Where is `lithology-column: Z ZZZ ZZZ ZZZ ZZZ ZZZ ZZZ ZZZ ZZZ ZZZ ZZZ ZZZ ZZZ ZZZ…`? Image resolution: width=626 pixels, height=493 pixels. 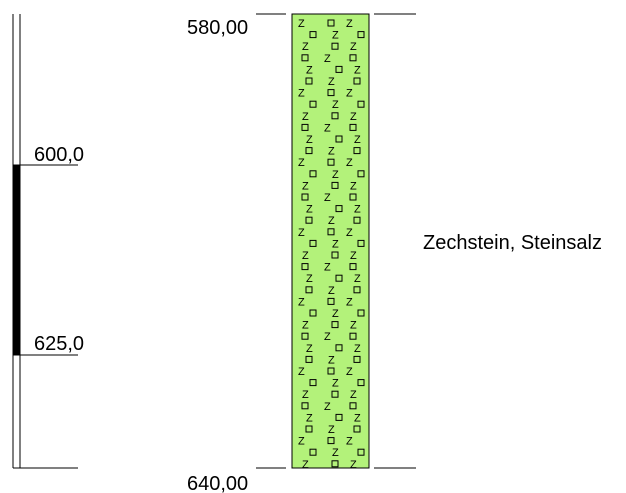
lithology-column: Z ZZZ ZZZ ZZZ ZZZ ZZZ ZZZ ZZZ ZZZ ZZZ ZZZ ZZZ ZZZ ZZZ… is located at coordinates (330, 242).